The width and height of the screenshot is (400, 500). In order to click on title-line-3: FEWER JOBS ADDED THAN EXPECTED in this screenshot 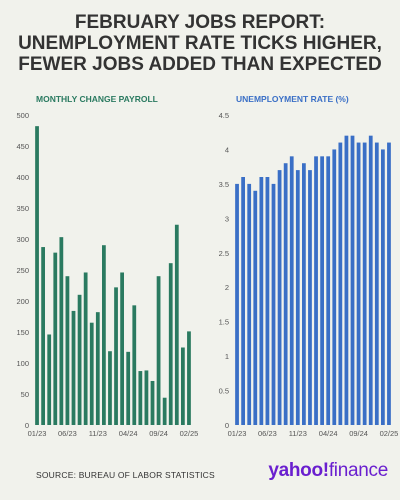, I will do `click(200, 64)`.